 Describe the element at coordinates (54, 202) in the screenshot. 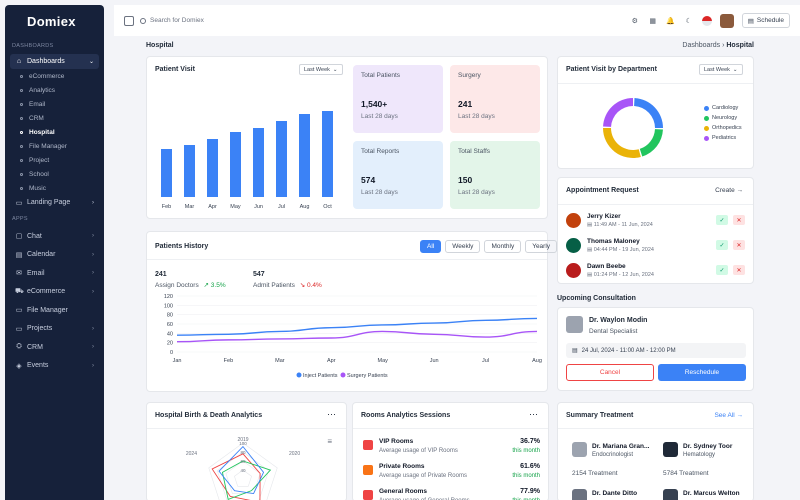

I see `sidebar-item-landing-page: ▭ Landing Page ›` at that location.